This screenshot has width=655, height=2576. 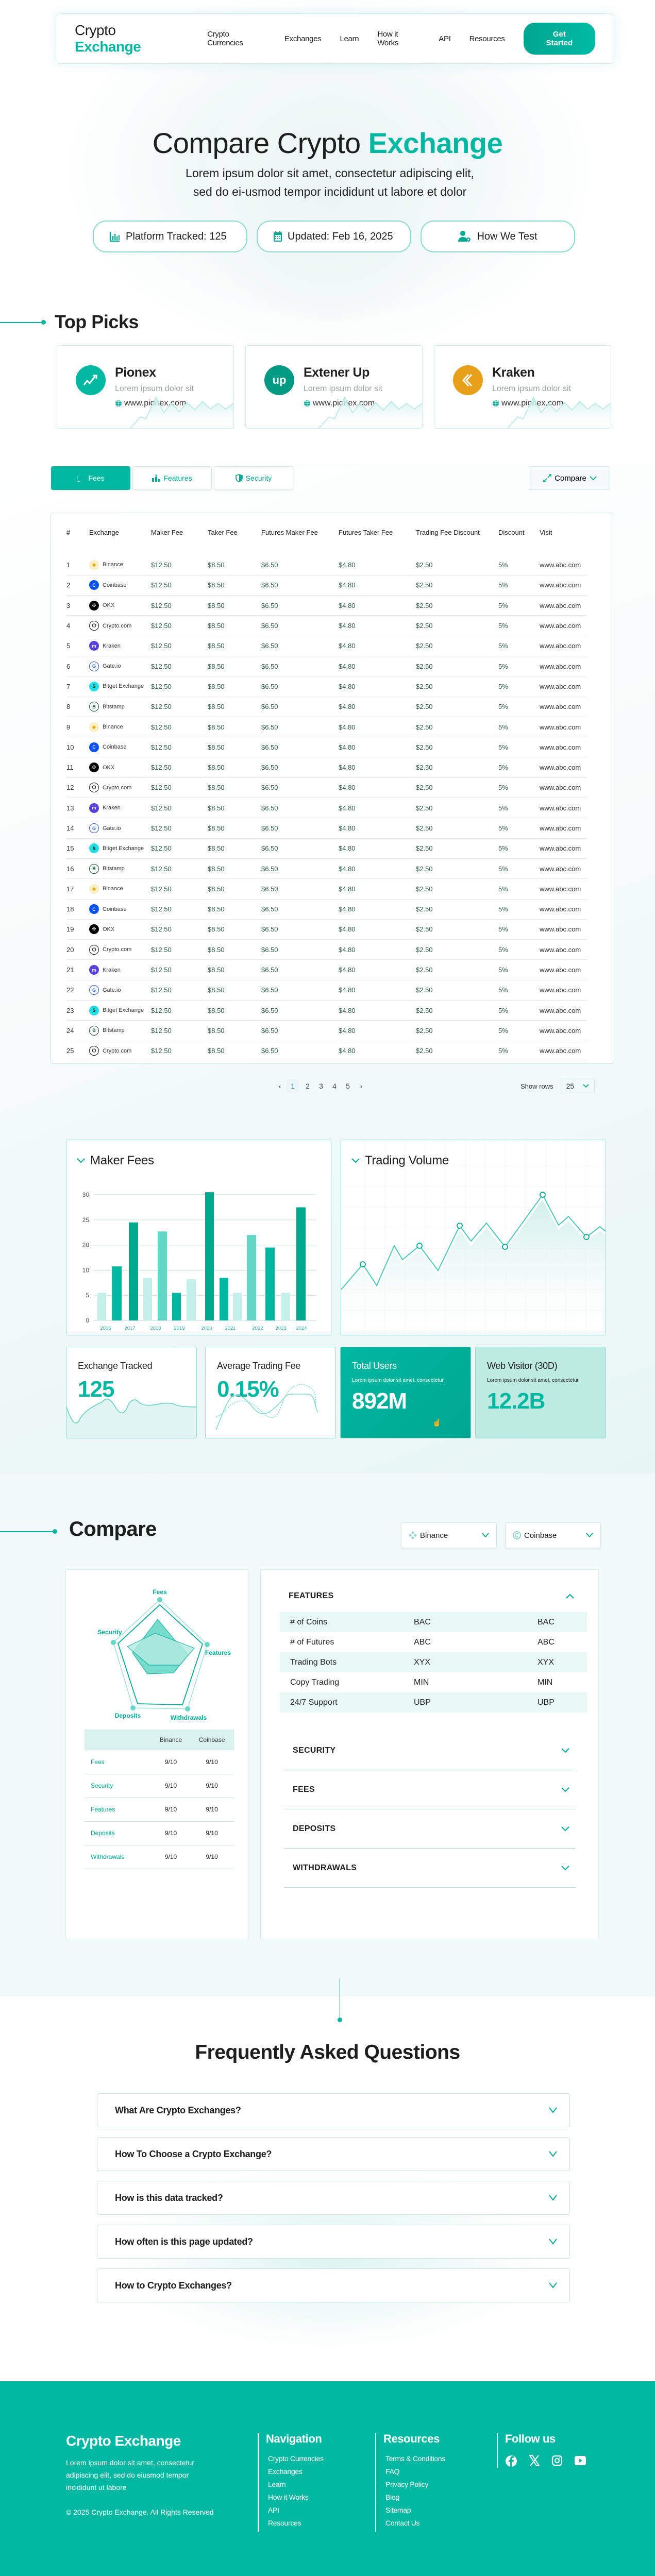 What do you see at coordinates (355, 1160) in the screenshot?
I see `chevron-down-icon` at bounding box center [355, 1160].